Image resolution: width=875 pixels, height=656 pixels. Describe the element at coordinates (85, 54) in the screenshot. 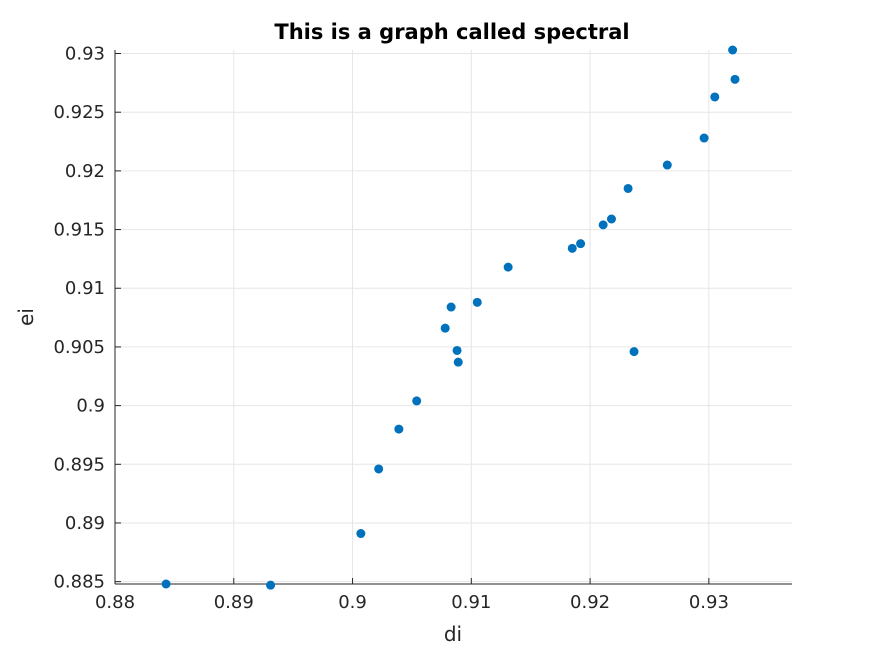

I see `y-tick-label: 0.93` at that location.